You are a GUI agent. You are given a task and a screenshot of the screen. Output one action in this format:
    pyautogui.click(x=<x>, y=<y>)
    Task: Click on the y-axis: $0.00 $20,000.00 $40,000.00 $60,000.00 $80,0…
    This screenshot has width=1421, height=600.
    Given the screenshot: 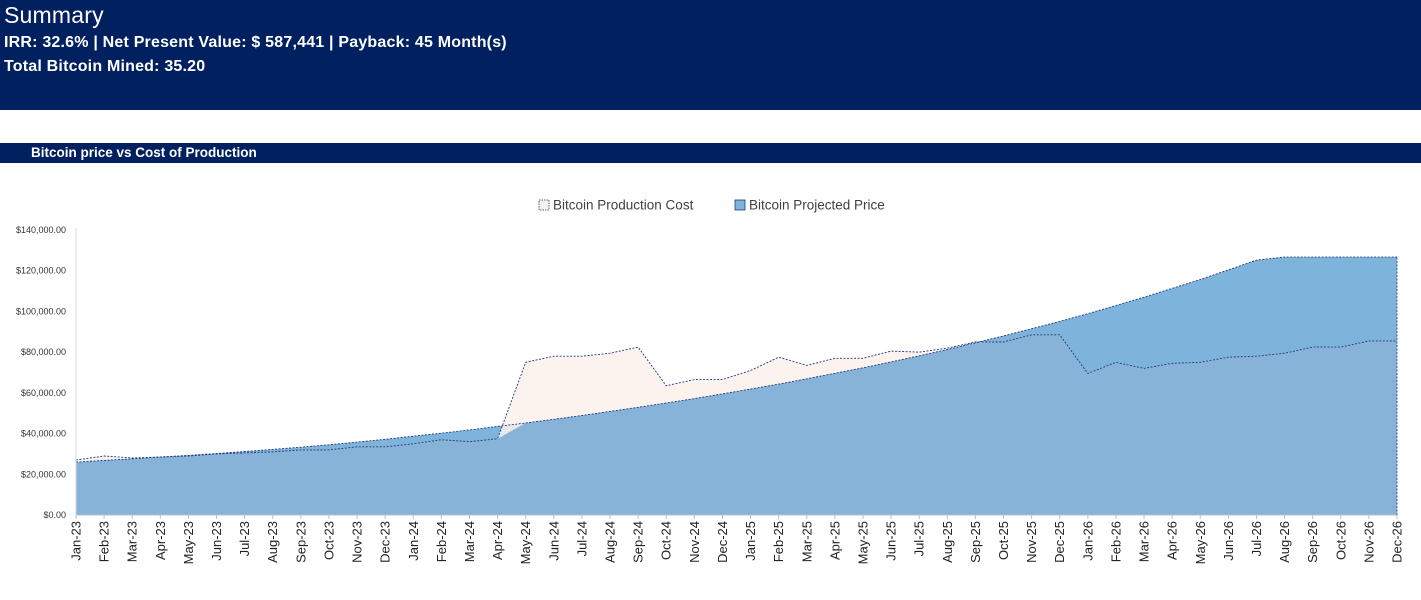 What is the action you would take?
    pyautogui.click(x=46, y=372)
    